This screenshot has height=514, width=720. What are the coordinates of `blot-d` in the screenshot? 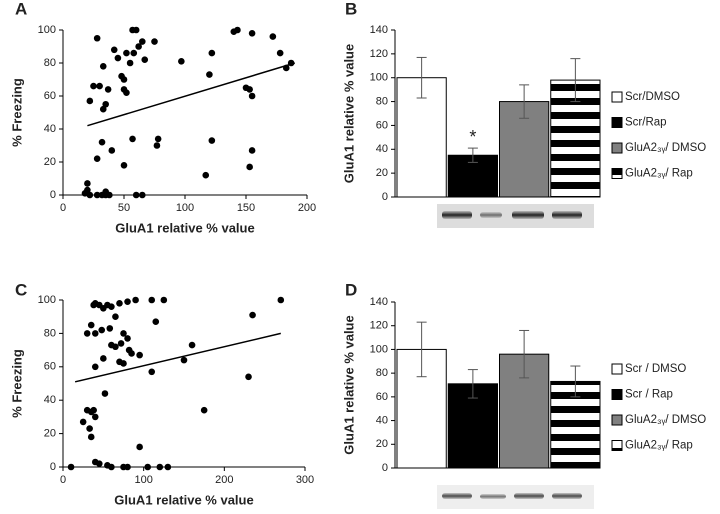 It's located at (515, 497).